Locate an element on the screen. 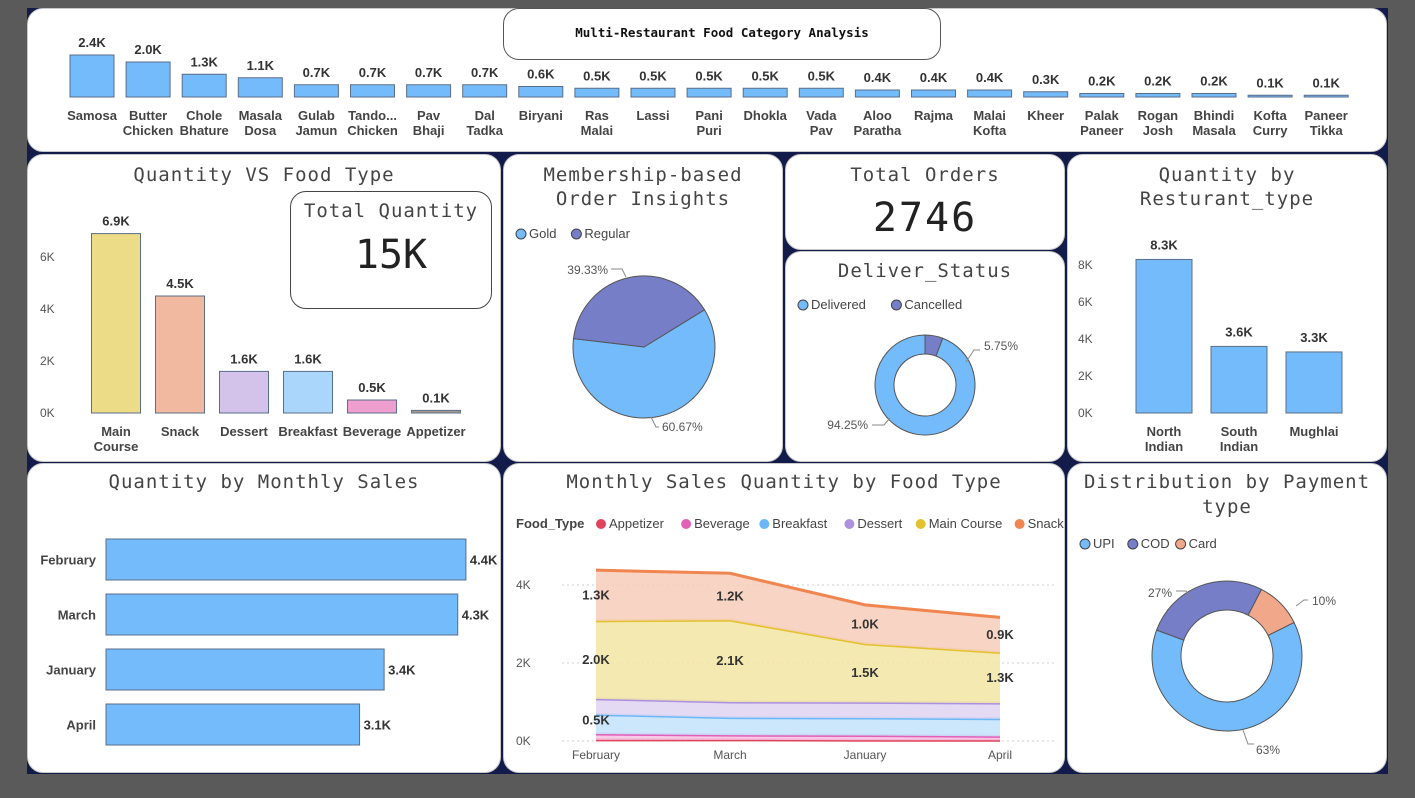 The height and width of the screenshot is (798, 1415). food-item-value-label: 0.3K is located at coordinates (1046, 79).